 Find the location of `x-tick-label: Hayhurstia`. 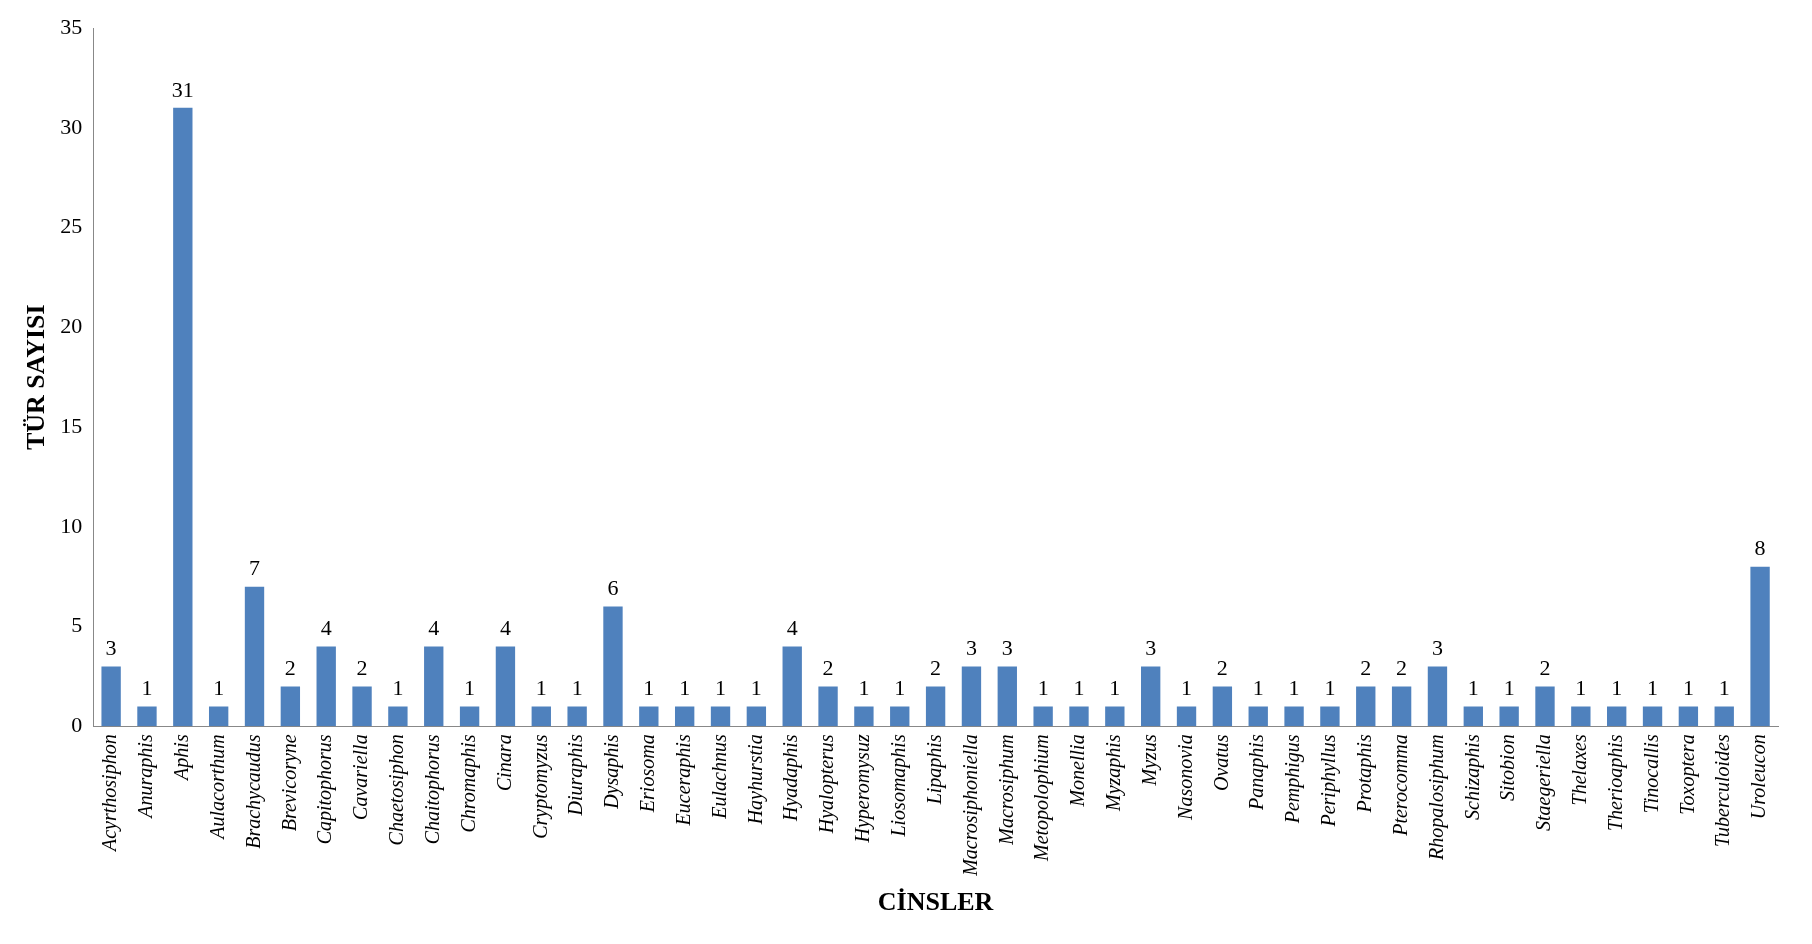

x-tick-label: Hayhurstia is located at coordinates (755, 780).